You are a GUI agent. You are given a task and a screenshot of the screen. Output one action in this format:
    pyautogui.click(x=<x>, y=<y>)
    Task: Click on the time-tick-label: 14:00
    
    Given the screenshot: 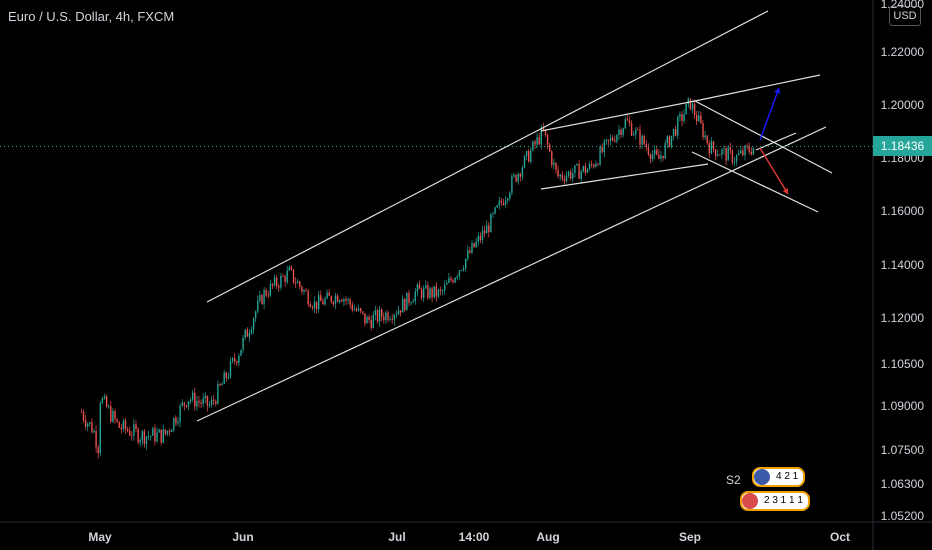 What is the action you would take?
    pyautogui.click(x=474, y=537)
    